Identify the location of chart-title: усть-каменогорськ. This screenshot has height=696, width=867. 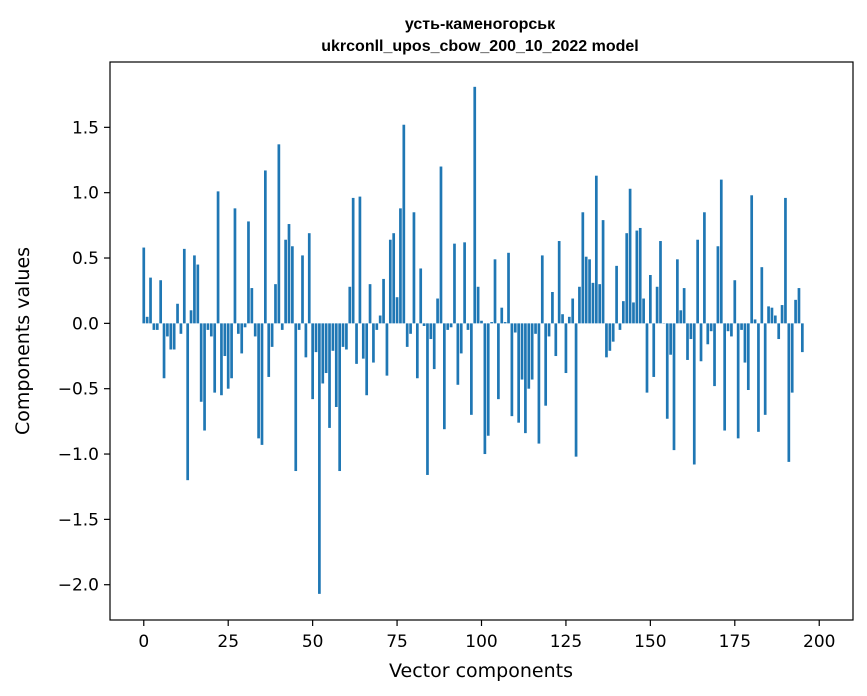
(480, 24).